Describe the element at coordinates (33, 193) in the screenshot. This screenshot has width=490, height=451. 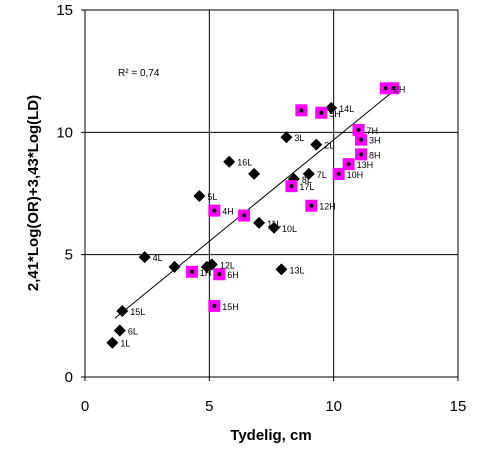
I see `y-axis-title: 2,41*Log(OR)+3,43*Log(LD)` at that location.